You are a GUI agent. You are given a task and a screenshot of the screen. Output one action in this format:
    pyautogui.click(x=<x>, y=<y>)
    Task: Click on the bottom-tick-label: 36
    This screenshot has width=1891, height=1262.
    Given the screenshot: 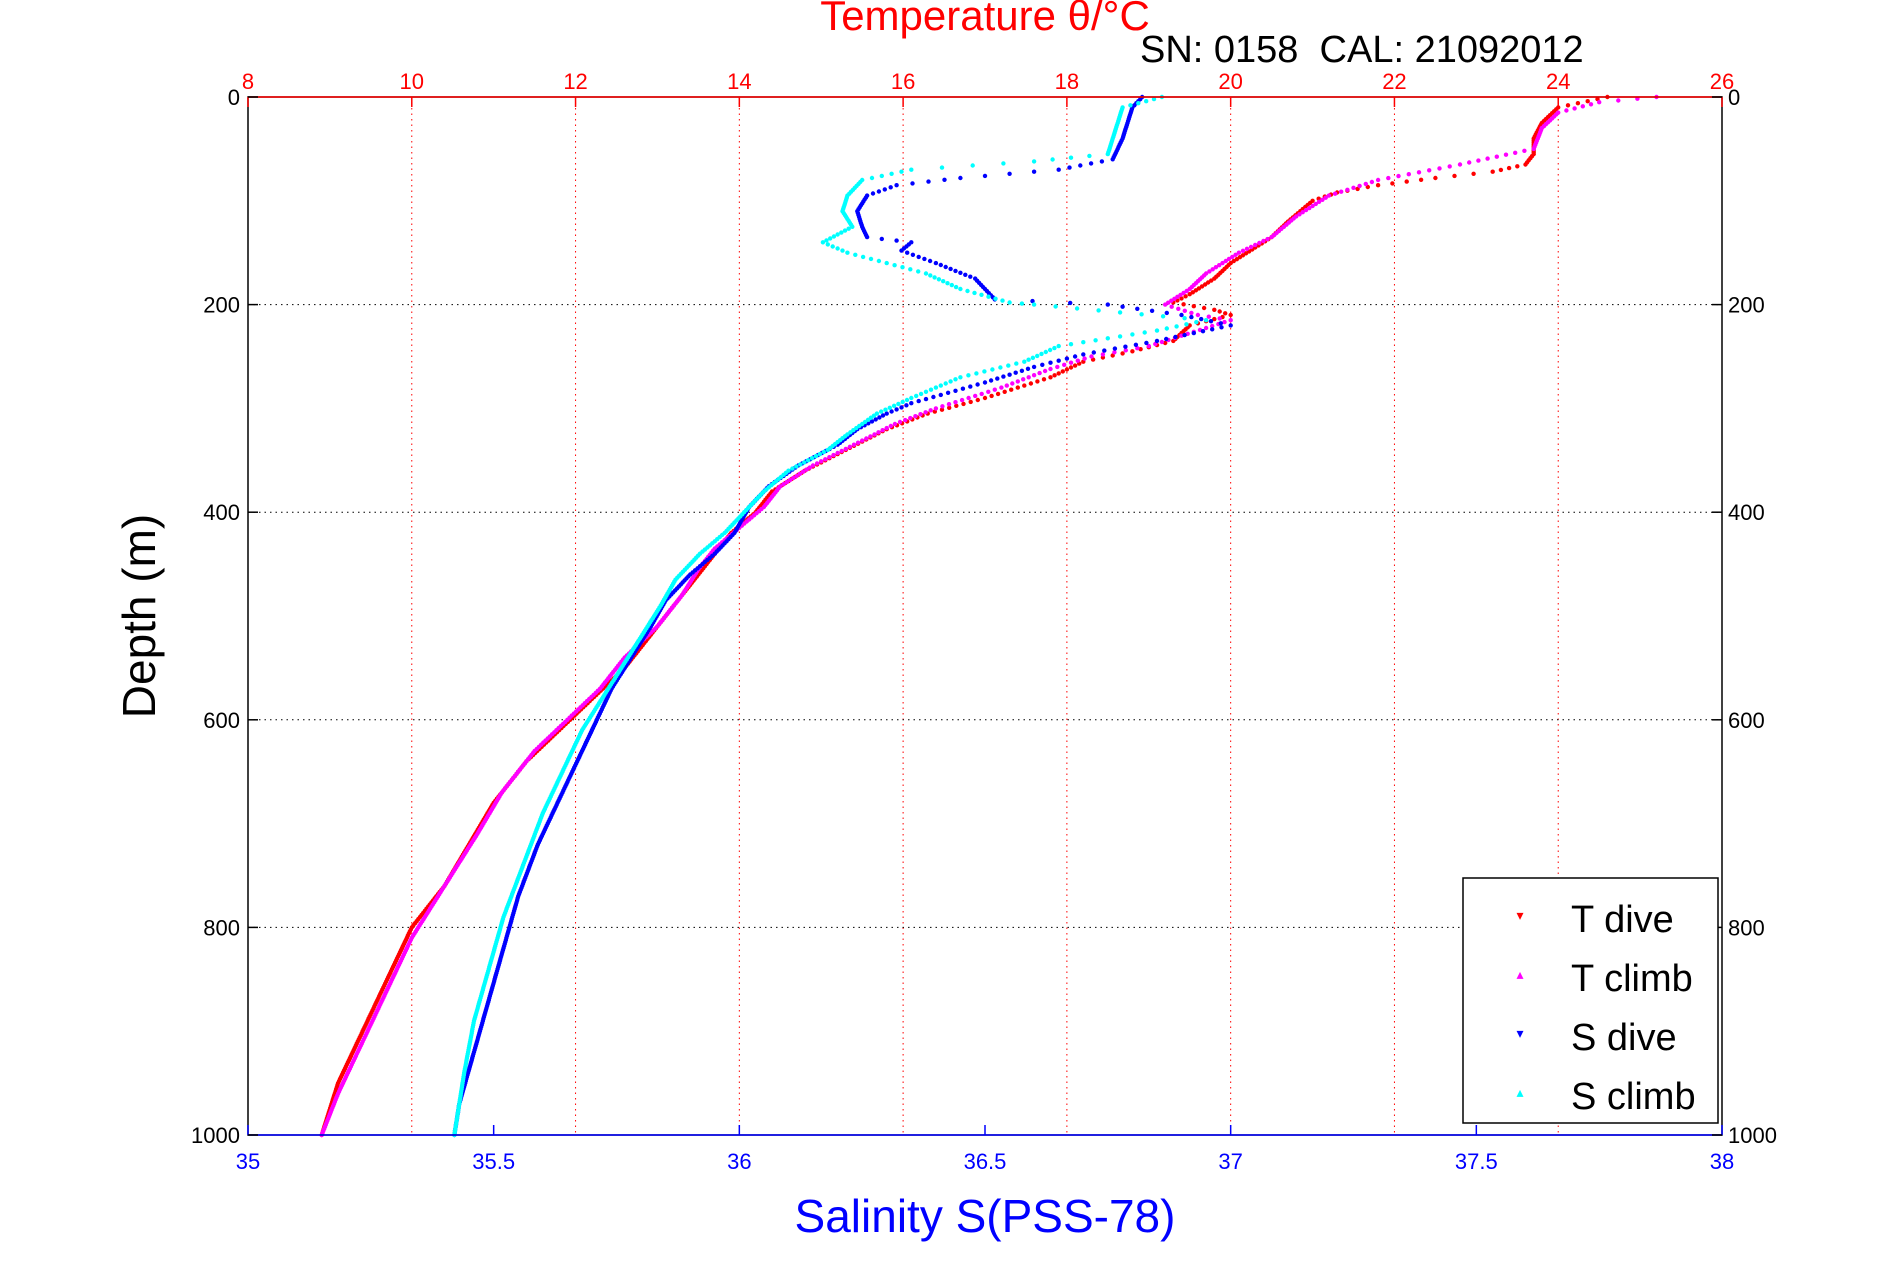 What is the action you would take?
    pyautogui.click(x=739, y=1161)
    